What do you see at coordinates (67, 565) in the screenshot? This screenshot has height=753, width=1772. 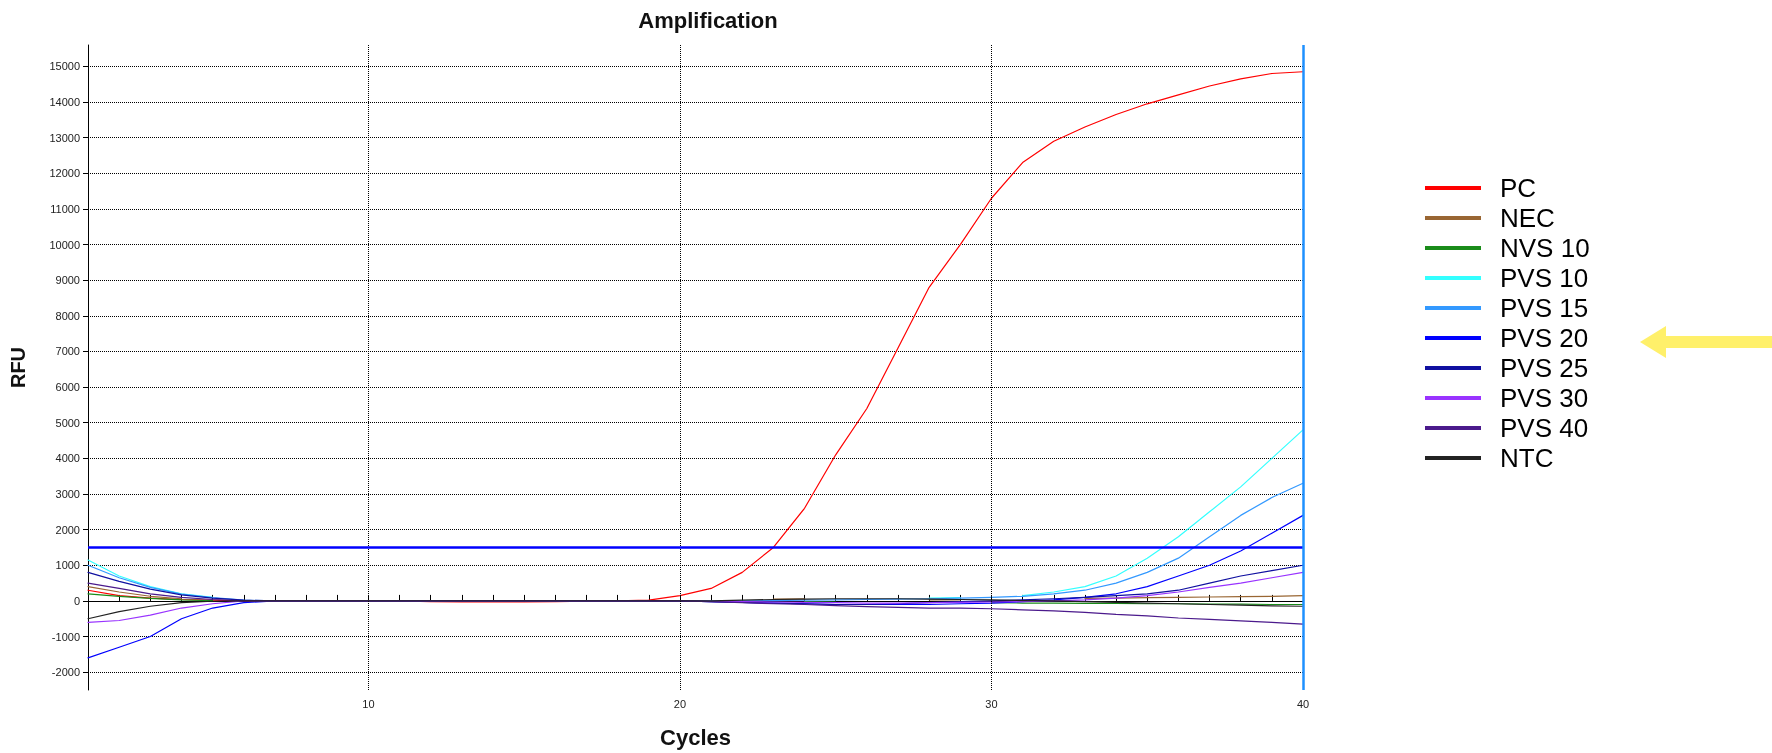 I see `y-tick-label: 1000` at bounding box center [67, 565].